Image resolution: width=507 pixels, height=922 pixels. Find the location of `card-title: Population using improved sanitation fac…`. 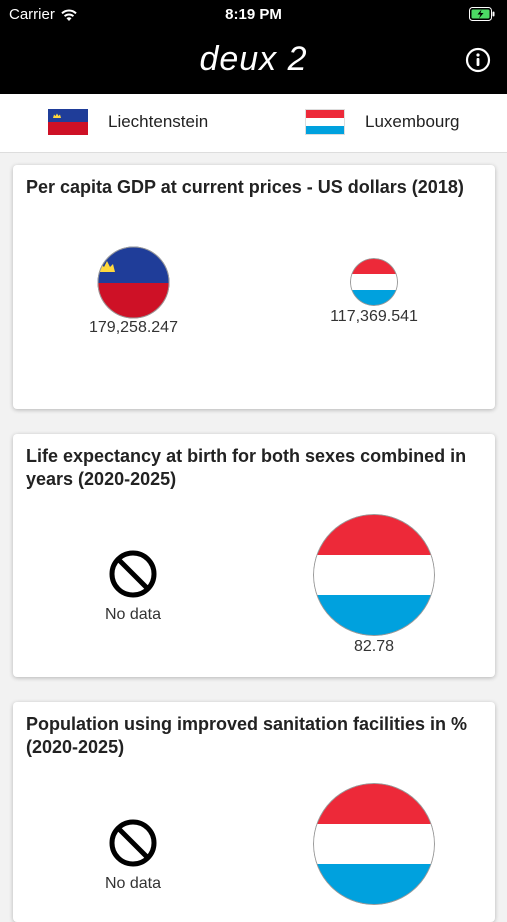

card-title: Population using improved sanitation fac… is located at coordinates (247, 735).